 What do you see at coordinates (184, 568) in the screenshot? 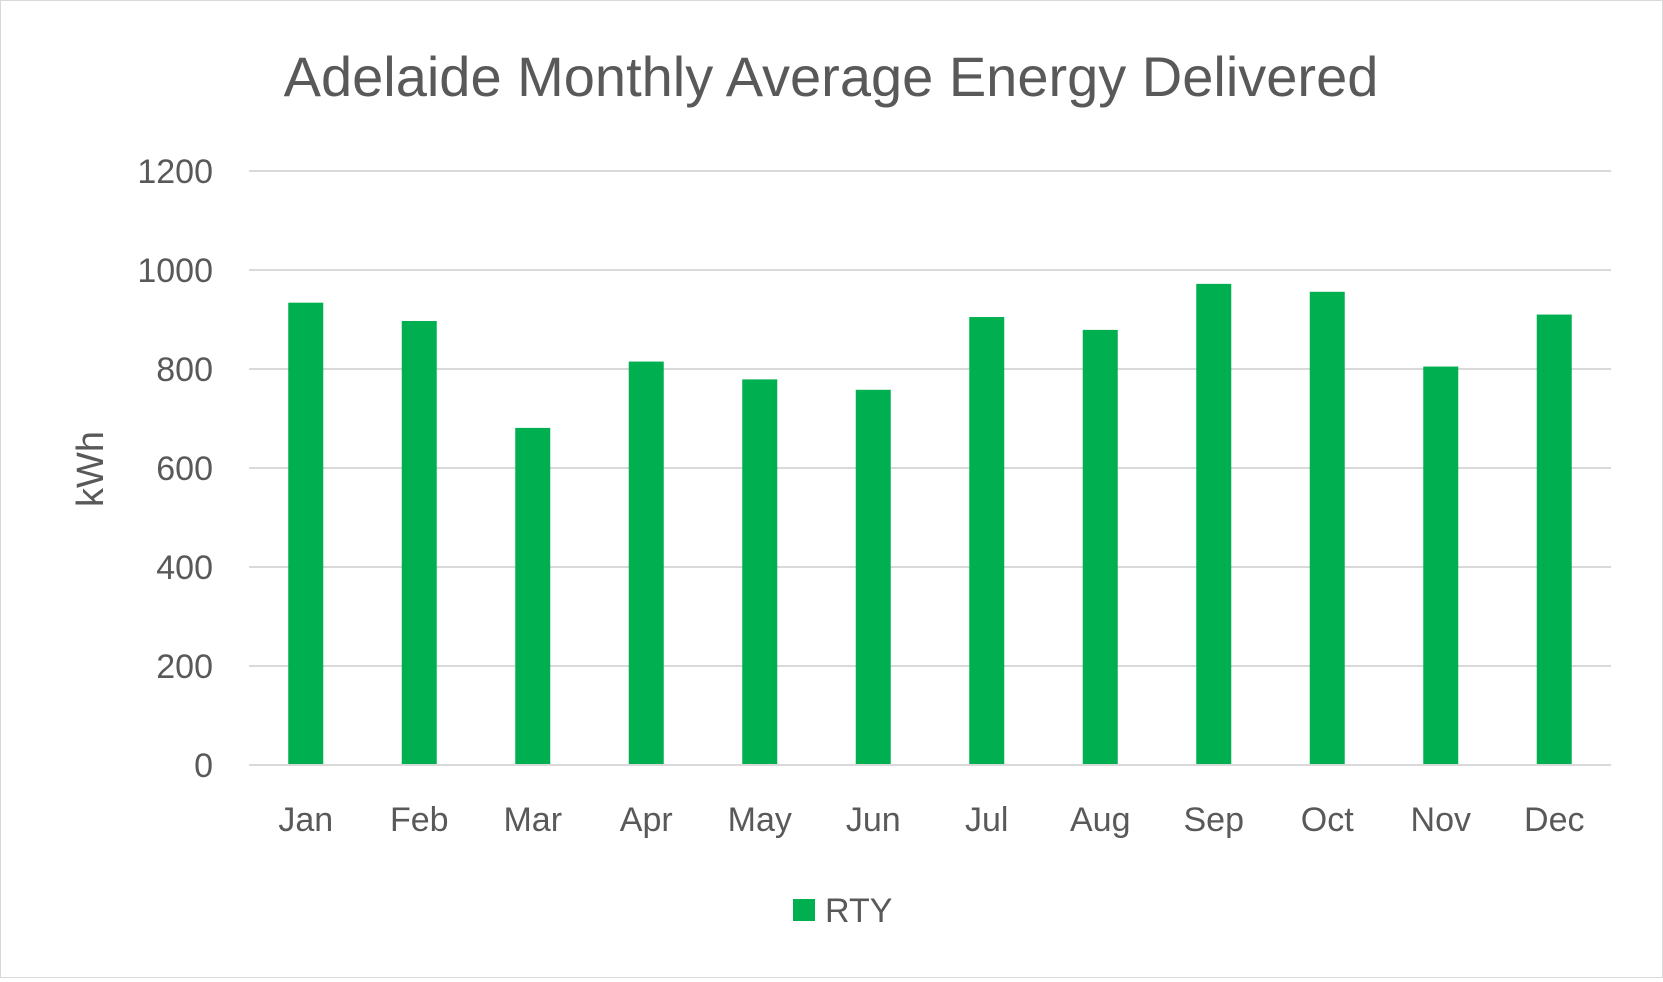
I see `y-tick-label: 400` at bounding box center [184, 568].